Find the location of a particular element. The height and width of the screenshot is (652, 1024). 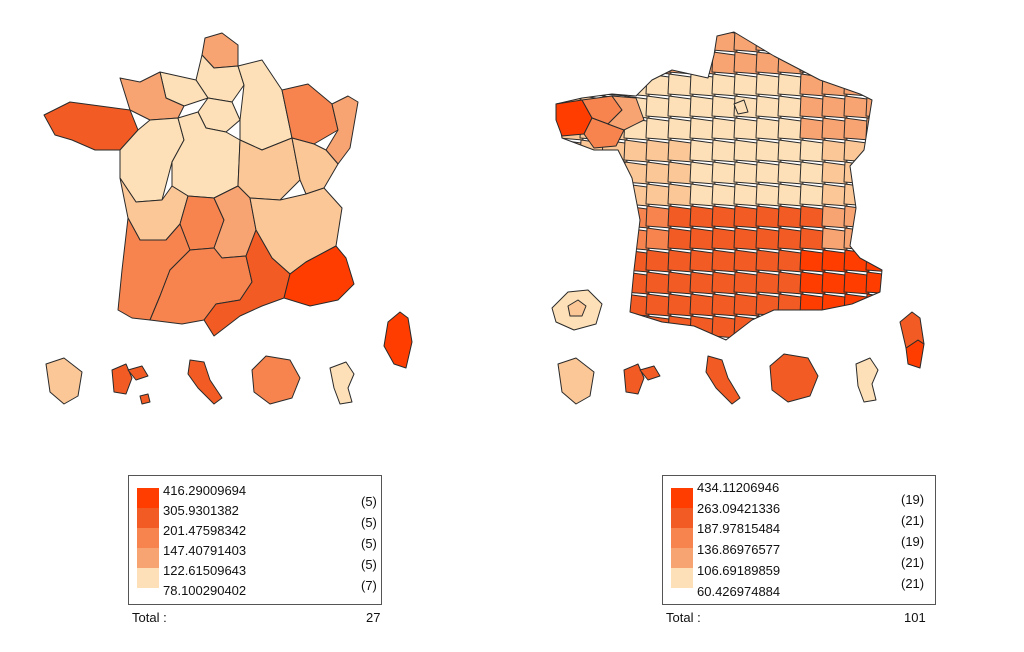

dept-reunion is located at coordinates (794, 378).